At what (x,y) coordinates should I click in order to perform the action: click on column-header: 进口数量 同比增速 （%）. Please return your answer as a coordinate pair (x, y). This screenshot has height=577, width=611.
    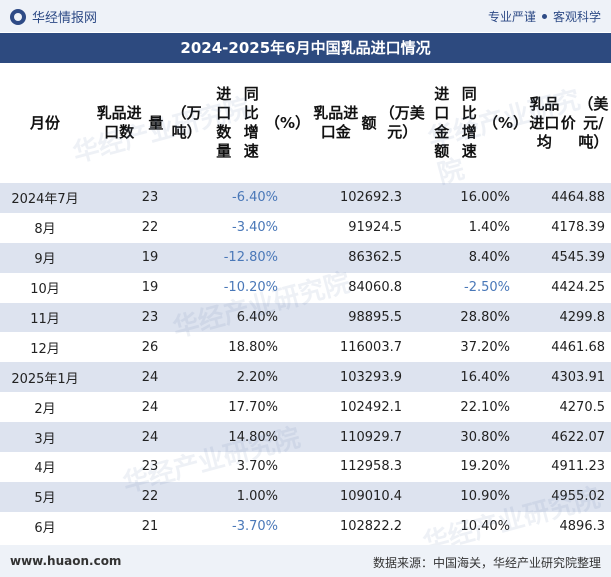
    Looking at the image, I should click on (260, 123).